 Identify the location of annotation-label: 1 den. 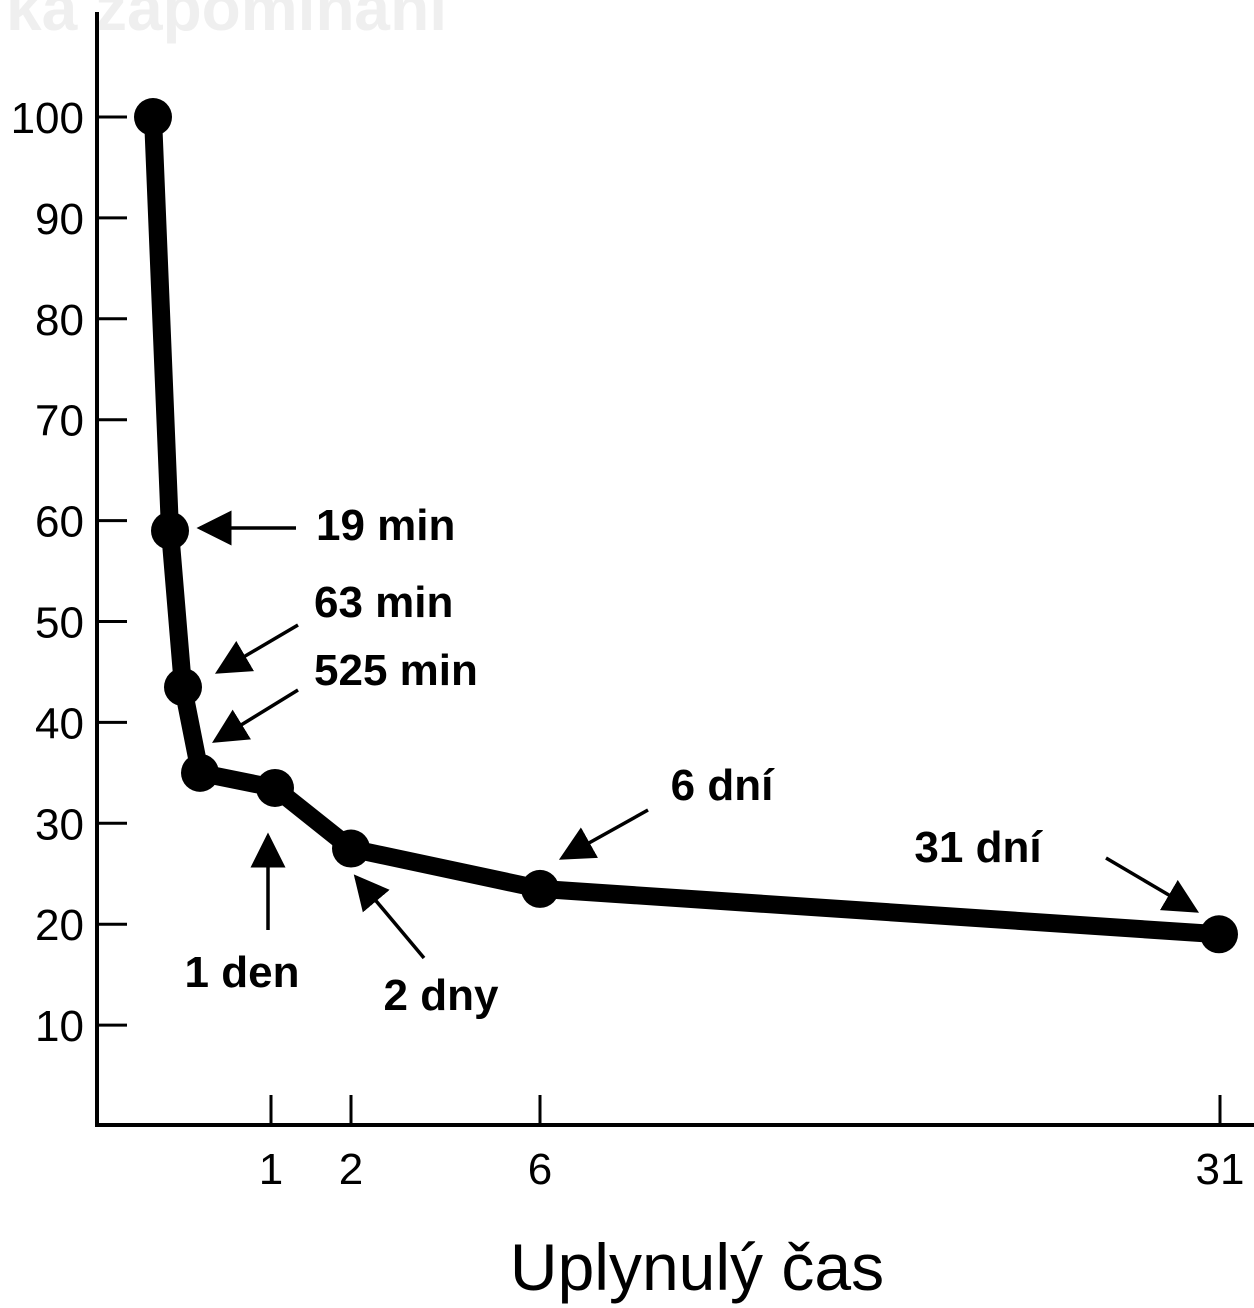
(242, 972).